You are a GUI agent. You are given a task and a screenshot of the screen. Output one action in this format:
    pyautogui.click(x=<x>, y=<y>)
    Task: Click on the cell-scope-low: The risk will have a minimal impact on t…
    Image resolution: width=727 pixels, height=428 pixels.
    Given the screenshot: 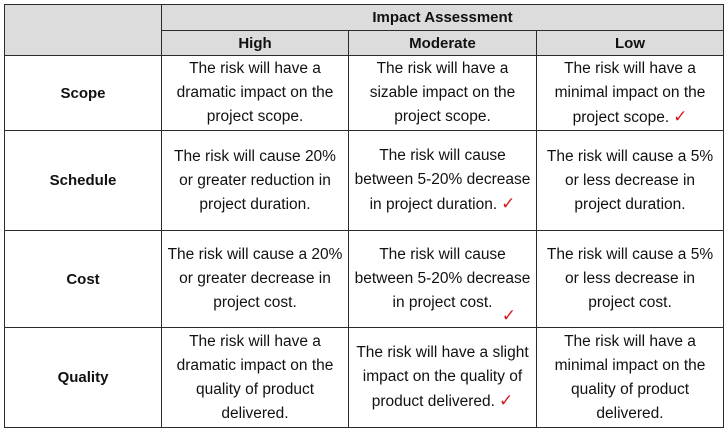 What is the action you would take?
    pyautogui.click(x=630, y=93)
    